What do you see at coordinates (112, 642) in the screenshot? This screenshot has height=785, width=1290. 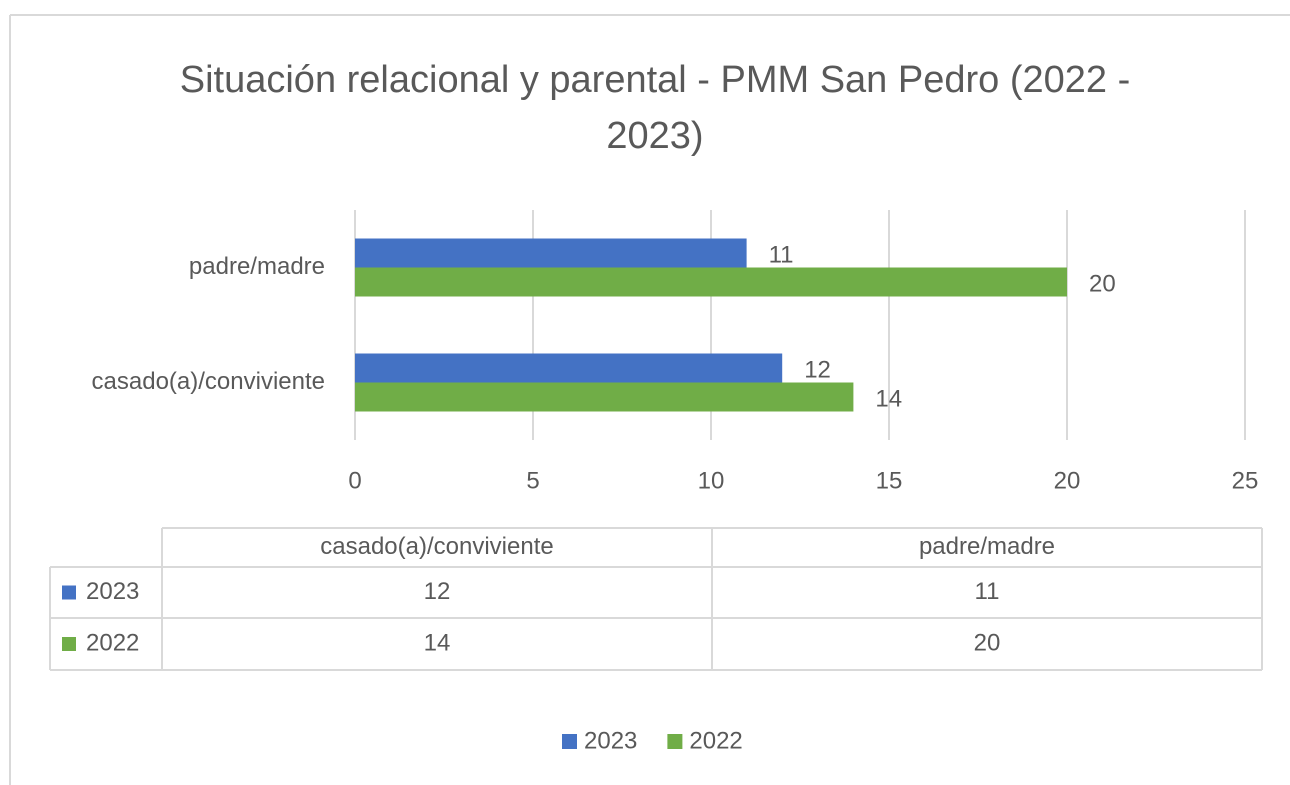 I see `table-row-label: 2022` at bounding box center [112, 642].